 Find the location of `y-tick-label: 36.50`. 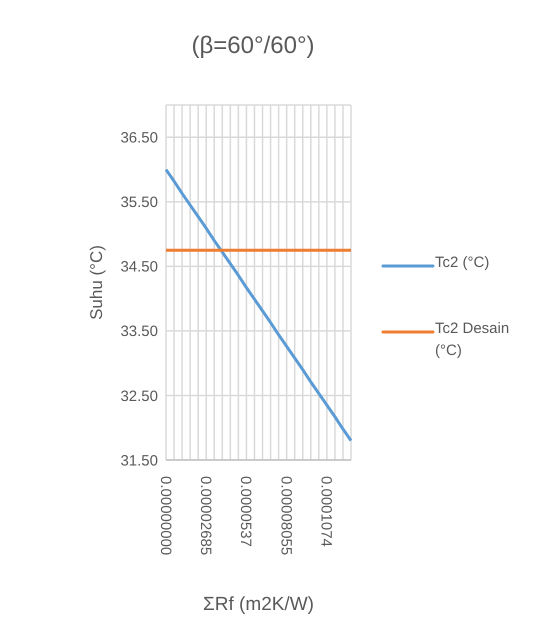

y-tick-label: 36.50 is located at coordinates (139, 138).